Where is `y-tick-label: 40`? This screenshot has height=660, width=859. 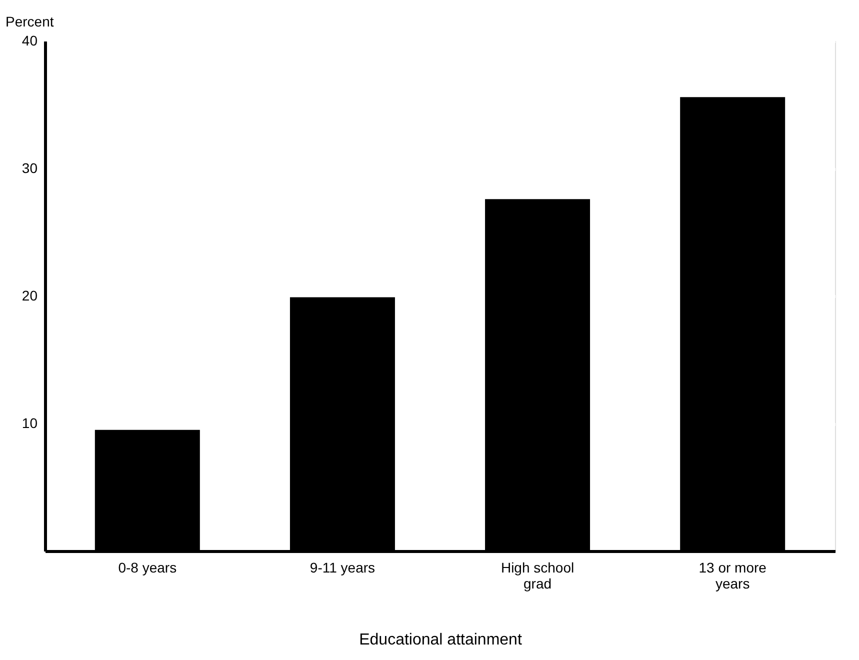 y-tick-label: 40 is located at coordinates (30, 40).